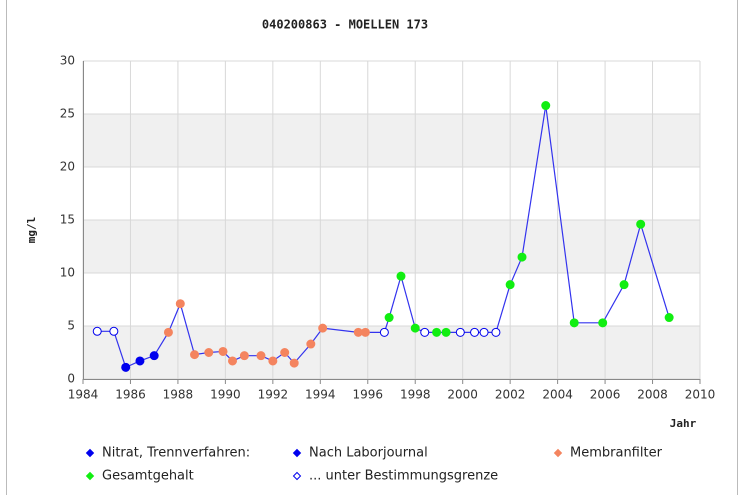 The width and height of the screenshot is (744, 495). I want to click on legend-label: ... unter Bestimmungsgrenze, so click(403, 476).